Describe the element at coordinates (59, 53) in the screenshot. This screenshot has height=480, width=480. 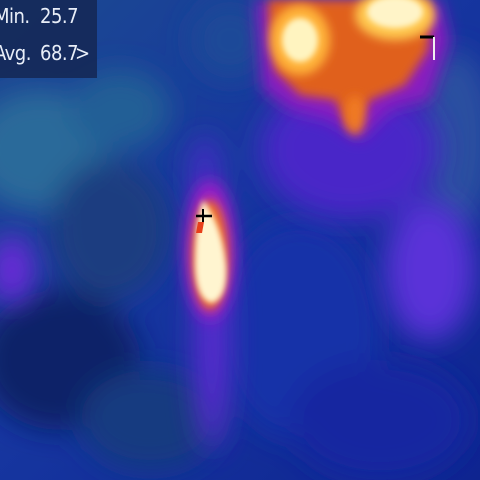
I see `avg-value: 68.7` at that location.